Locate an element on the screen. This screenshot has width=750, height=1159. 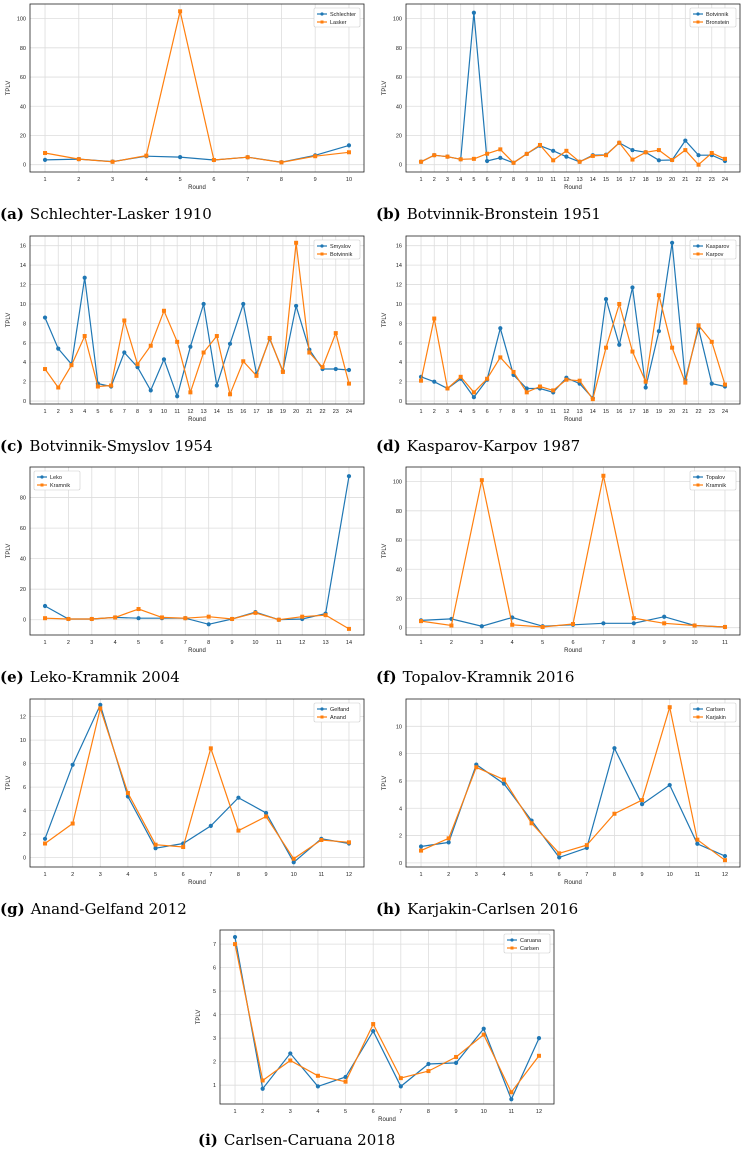
caption-text-f: Topalov-Kramnik 2016 is located at coordinates (488, 677).